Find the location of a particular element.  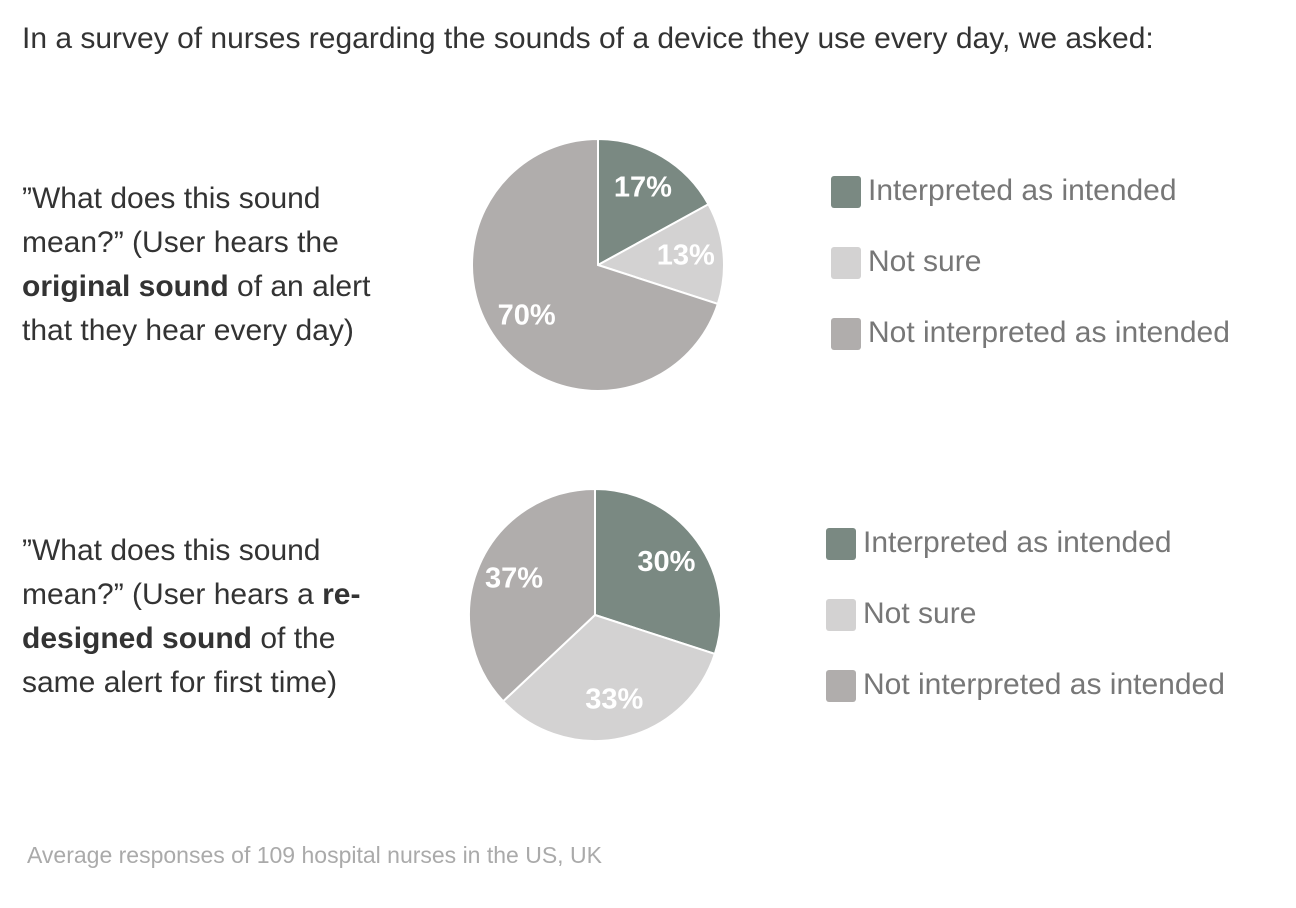

value-label: 30% is located at coordinates (666, 562).